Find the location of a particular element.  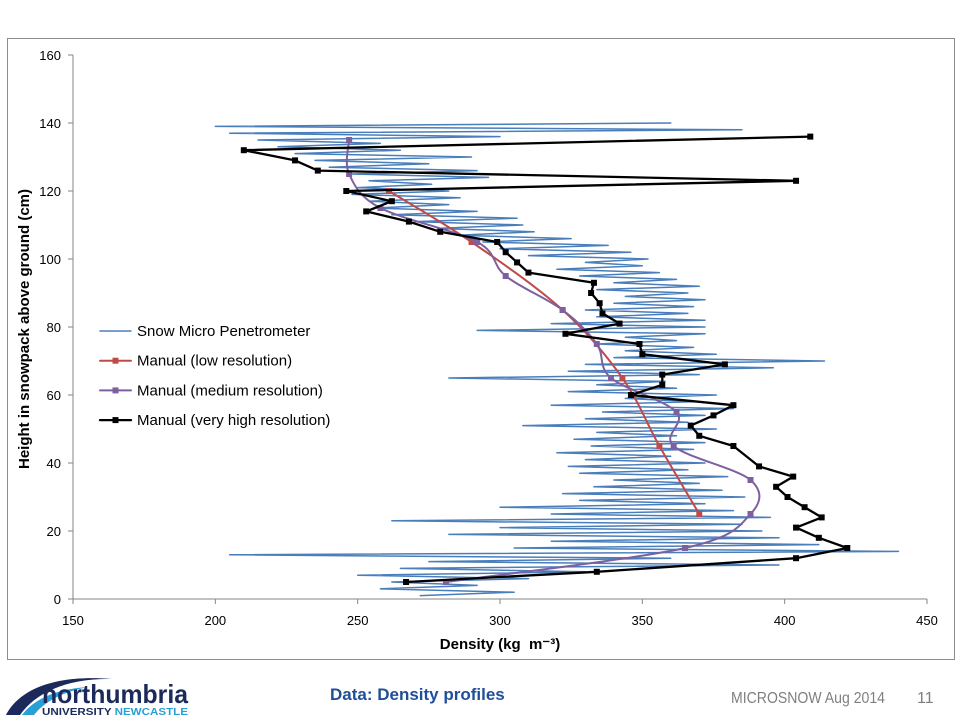

logo-subtitle: UNIVERSITY NEWCASTLE is located at coordinates (115, 712).